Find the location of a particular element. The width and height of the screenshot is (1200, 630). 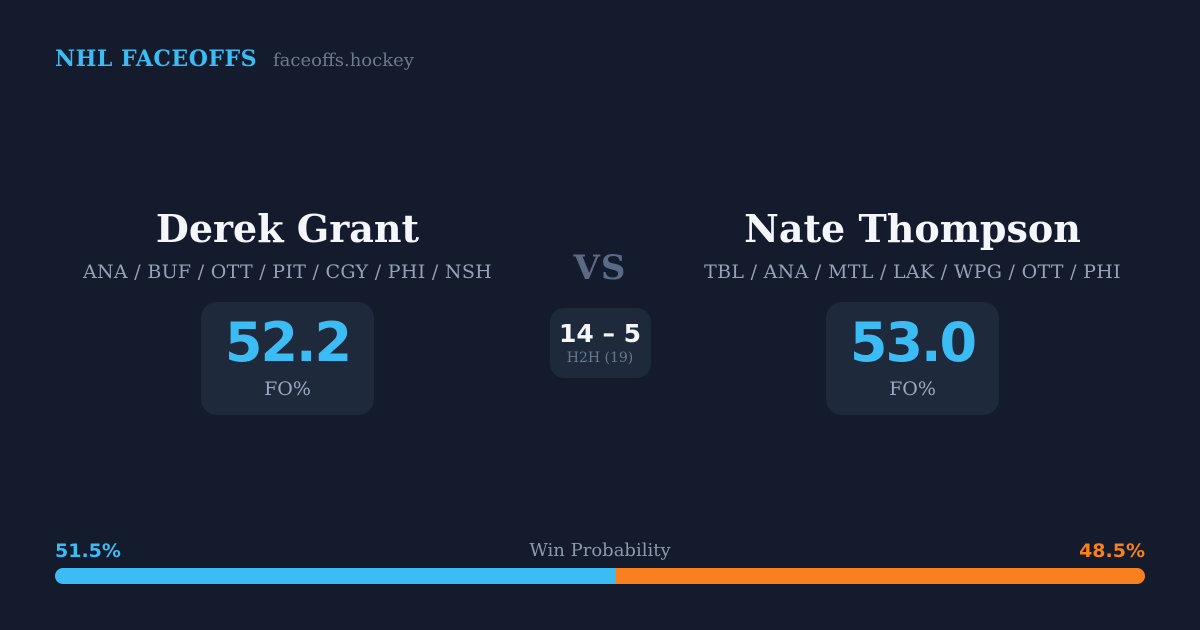

site-url: faceoffs.hockey is located at coordinates (343, 60).